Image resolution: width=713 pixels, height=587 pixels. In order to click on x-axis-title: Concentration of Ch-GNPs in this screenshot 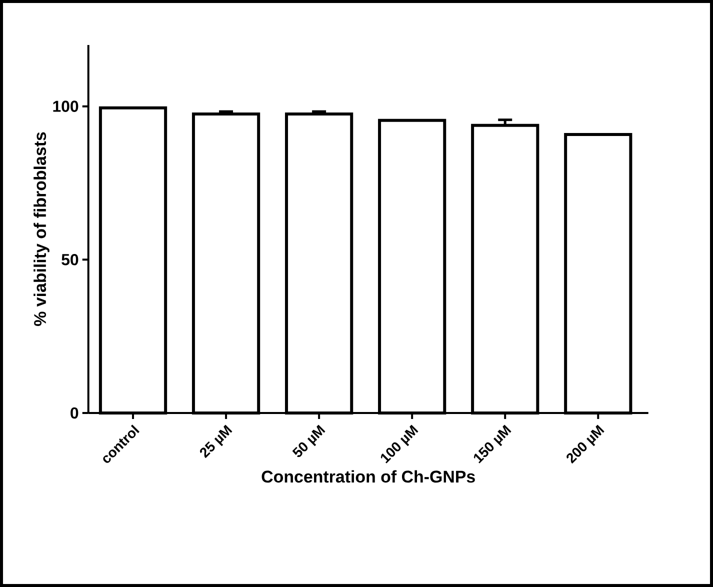, I will do `click(368, 476)`.